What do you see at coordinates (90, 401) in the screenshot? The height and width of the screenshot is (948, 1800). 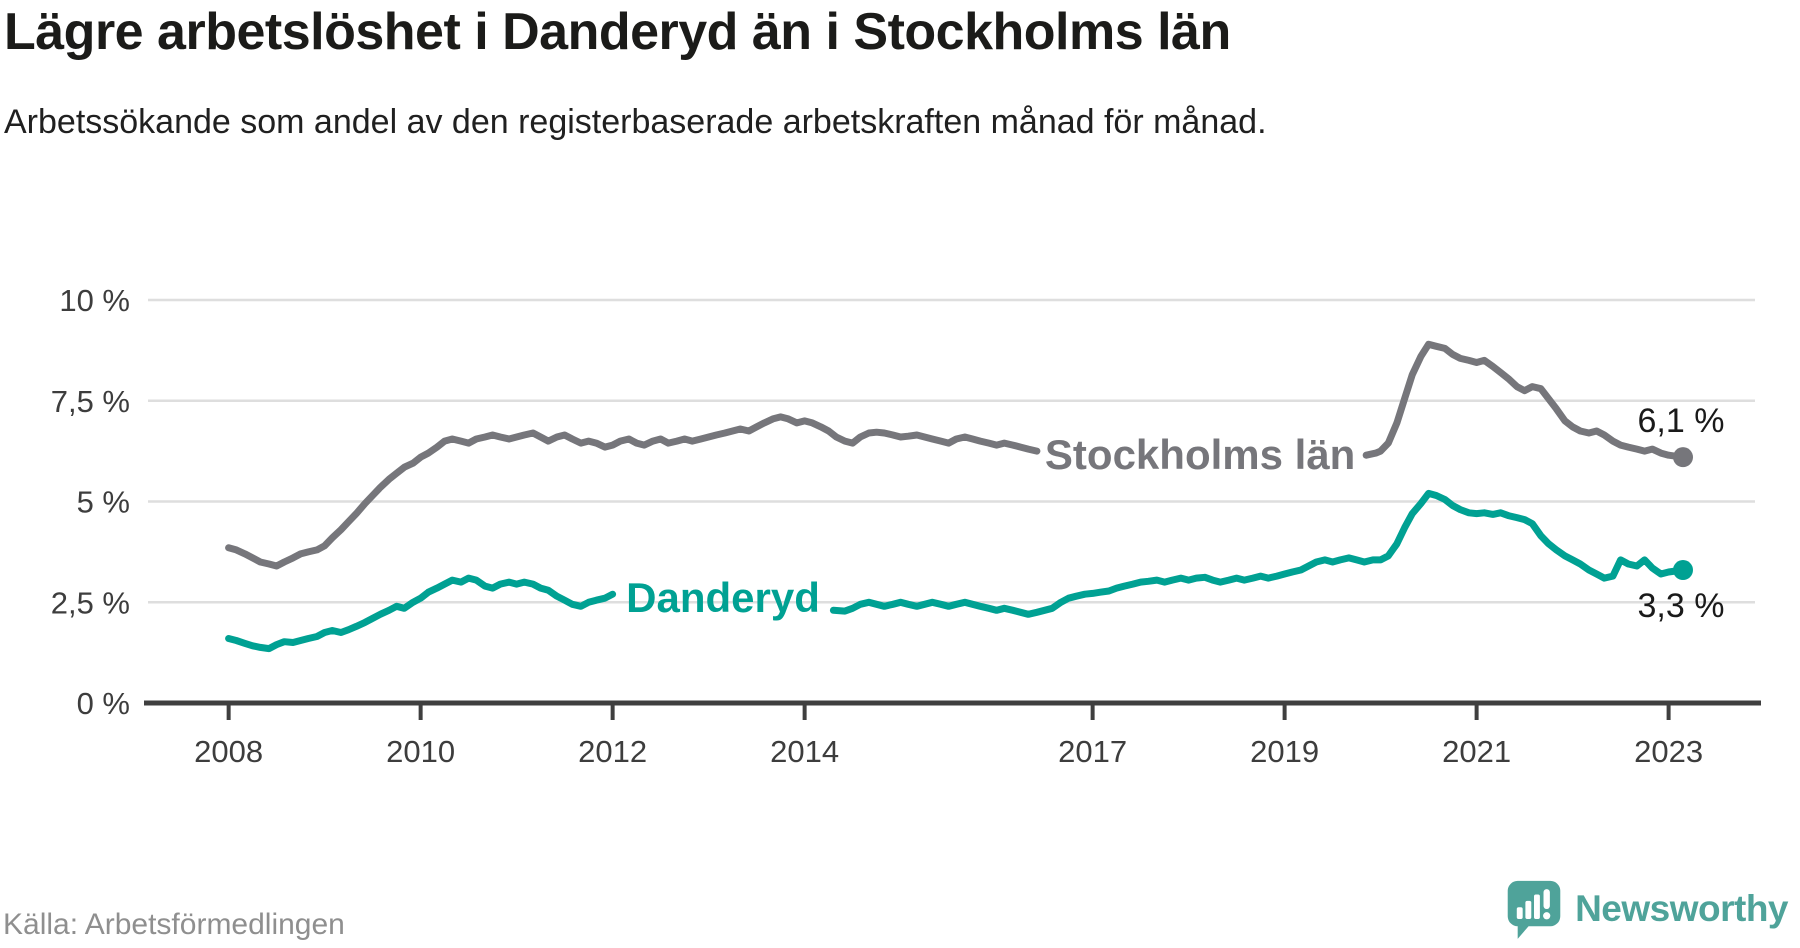 I see `y-tick-label: 7,5 %` at bounding box center [90, 401].